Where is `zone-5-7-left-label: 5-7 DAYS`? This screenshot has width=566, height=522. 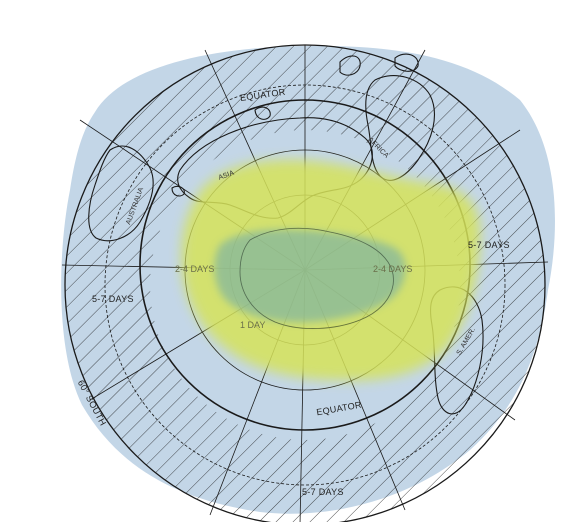
zone-5-7-left-label: 5-7 DAYS is located at coordinates (113, 299).